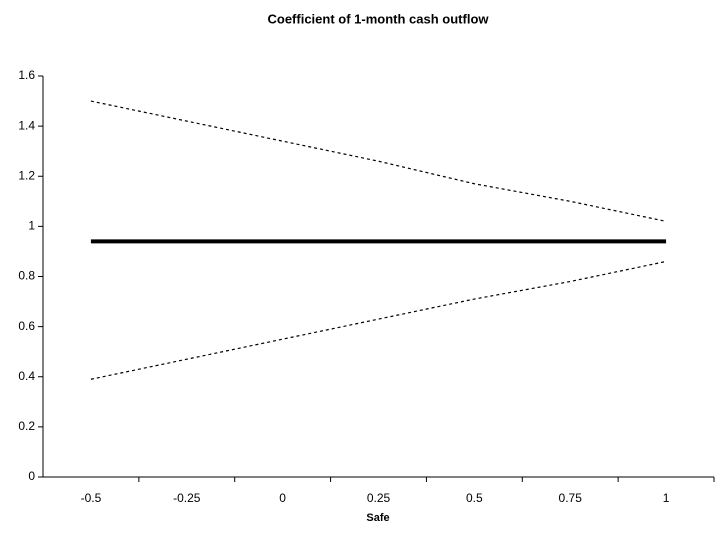  Describe the element at coordinates (26, 376) in the screenshot. I see `y-tick-label: 0.4` at that location.